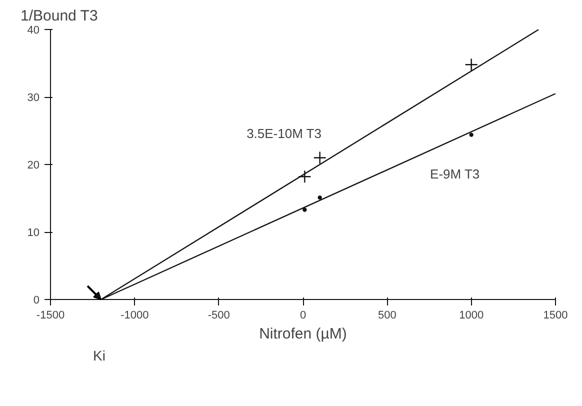  Describe the element at coordinates (219, 316) in the screenshot. I see `x-tick-label: -500` at that location.